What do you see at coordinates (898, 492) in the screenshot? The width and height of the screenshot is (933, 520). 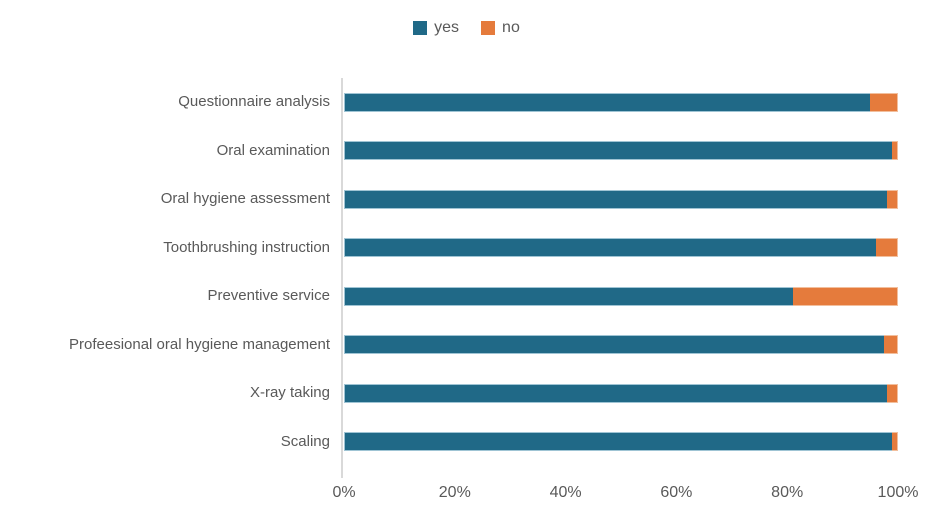 I see `x-tick-label: 100%` at bounding box center [898, 492].